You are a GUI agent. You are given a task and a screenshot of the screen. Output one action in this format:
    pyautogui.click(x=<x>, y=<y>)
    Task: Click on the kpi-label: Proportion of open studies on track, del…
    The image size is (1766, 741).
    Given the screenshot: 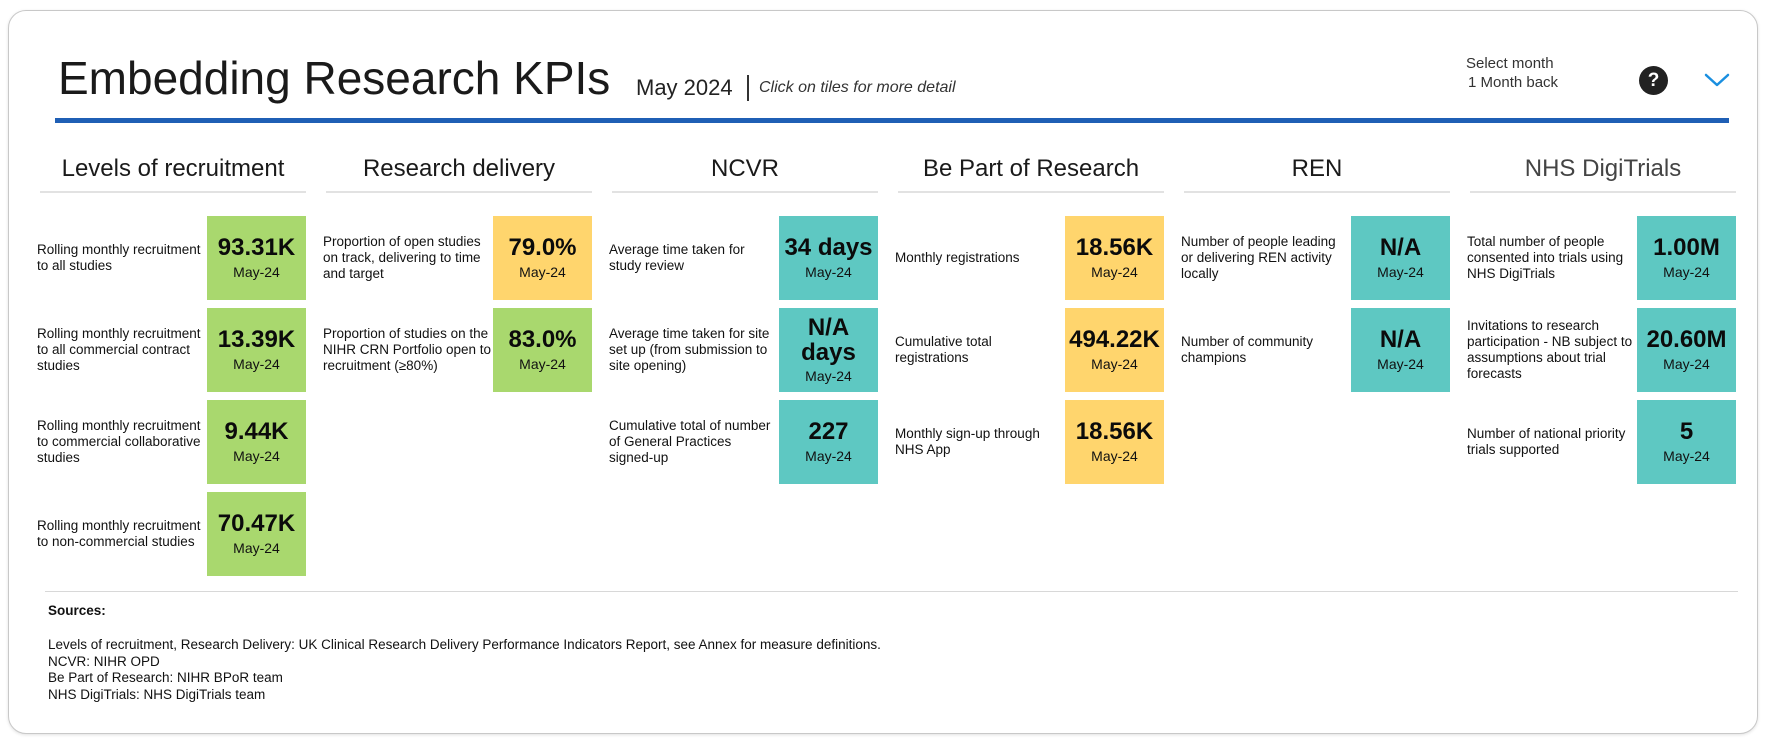 What is the action you would take?
    pyautogui.click(x=402, y=257)
    